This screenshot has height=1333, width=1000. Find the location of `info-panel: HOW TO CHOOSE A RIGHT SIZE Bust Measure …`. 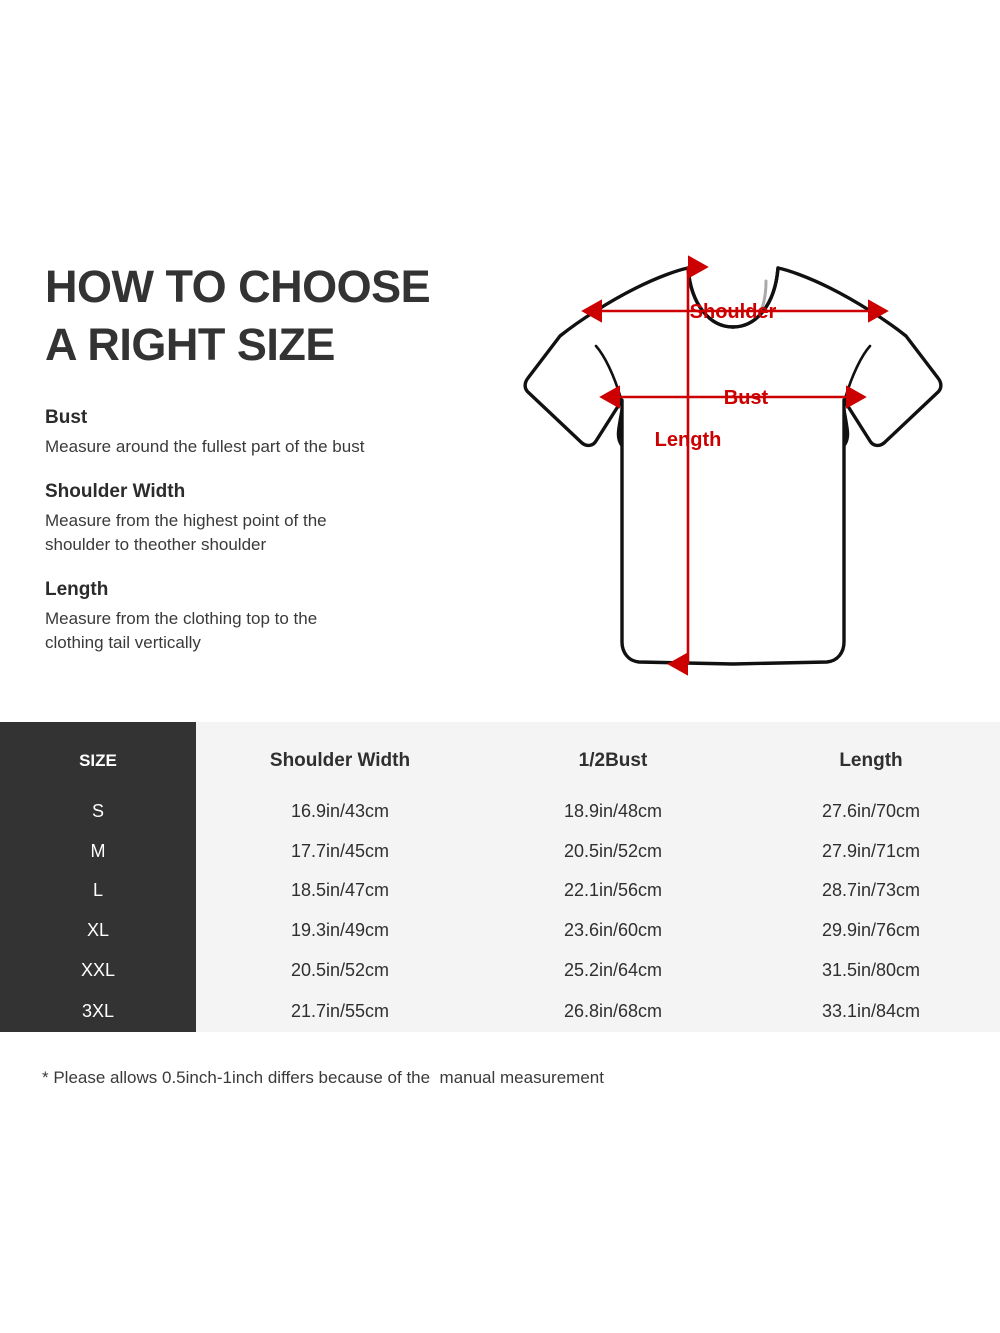

info-panel: HOW TO CHOOSE A RIGHT SIZE Bust Measure … is located at coordinates (260, 456).